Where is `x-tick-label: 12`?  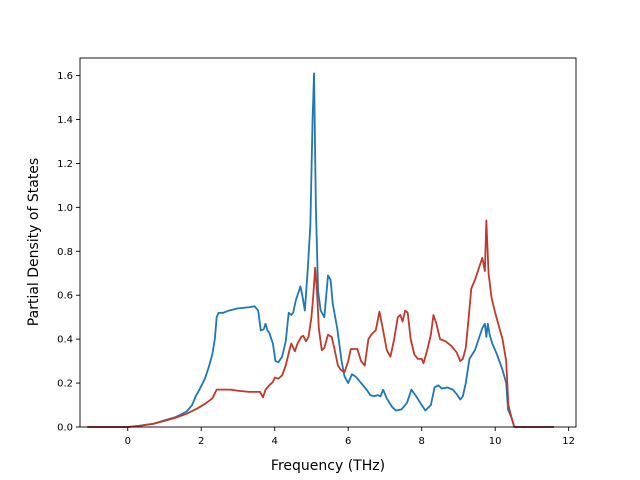 x-tick-label: 12 is located at coordinates (568, 441).